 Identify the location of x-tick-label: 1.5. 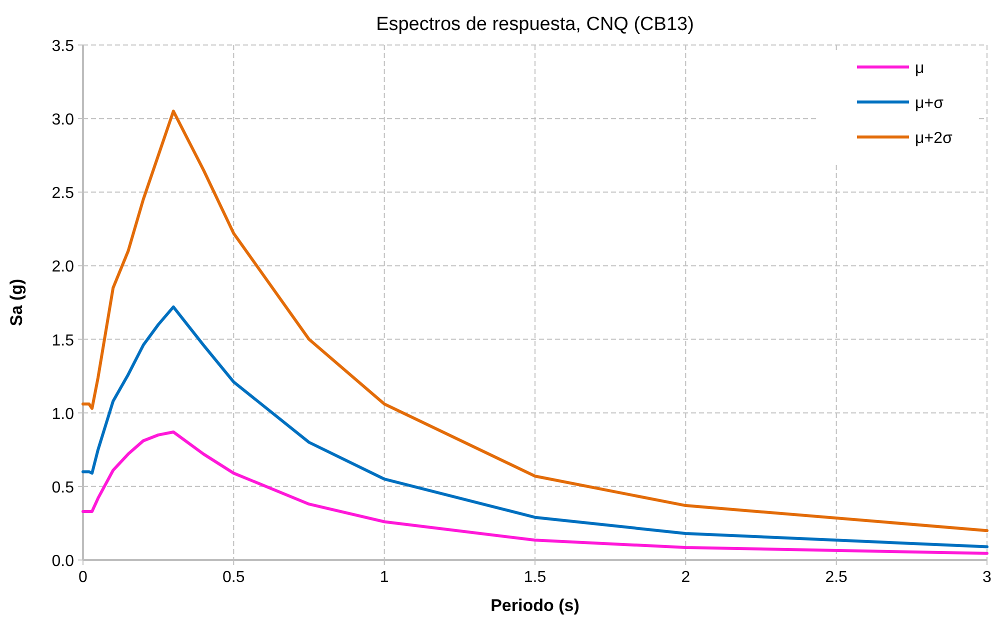
(535, 577).